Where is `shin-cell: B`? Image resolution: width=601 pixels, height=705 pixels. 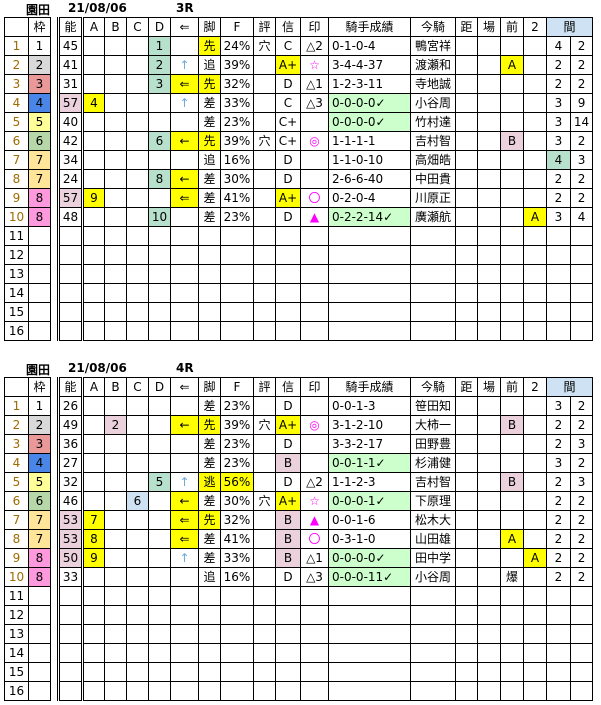 shin-cell: B is located at coordinates (288, 520).